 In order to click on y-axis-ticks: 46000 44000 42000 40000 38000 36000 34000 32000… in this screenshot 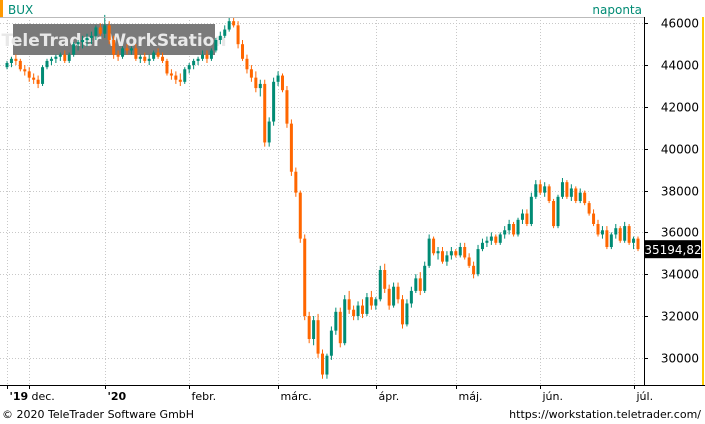, I will do `click(671, 191)`.